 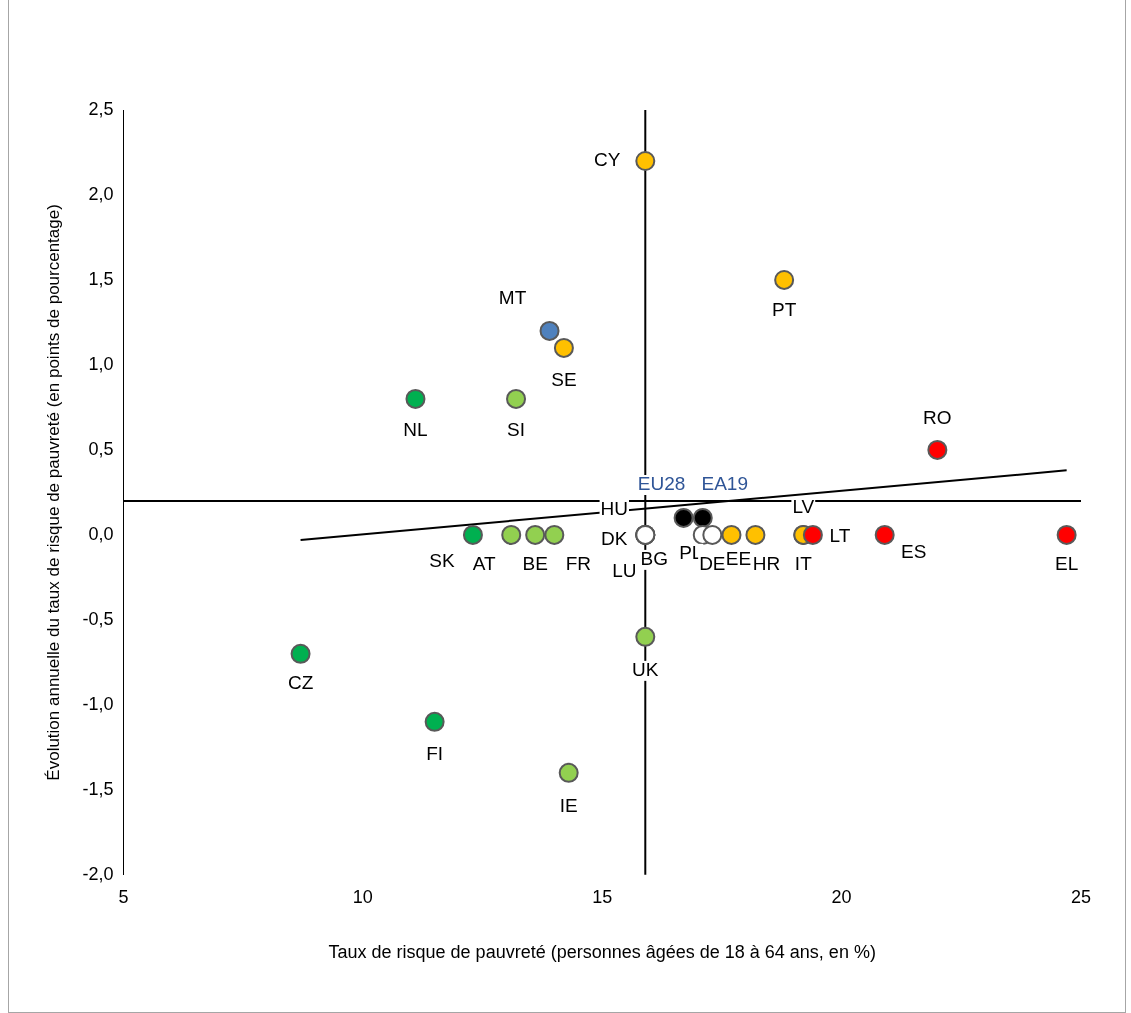 What do you see at coordinates (568, 806) in the screenshot?
I see `annotation: IE` at bounding box center [568, 806].